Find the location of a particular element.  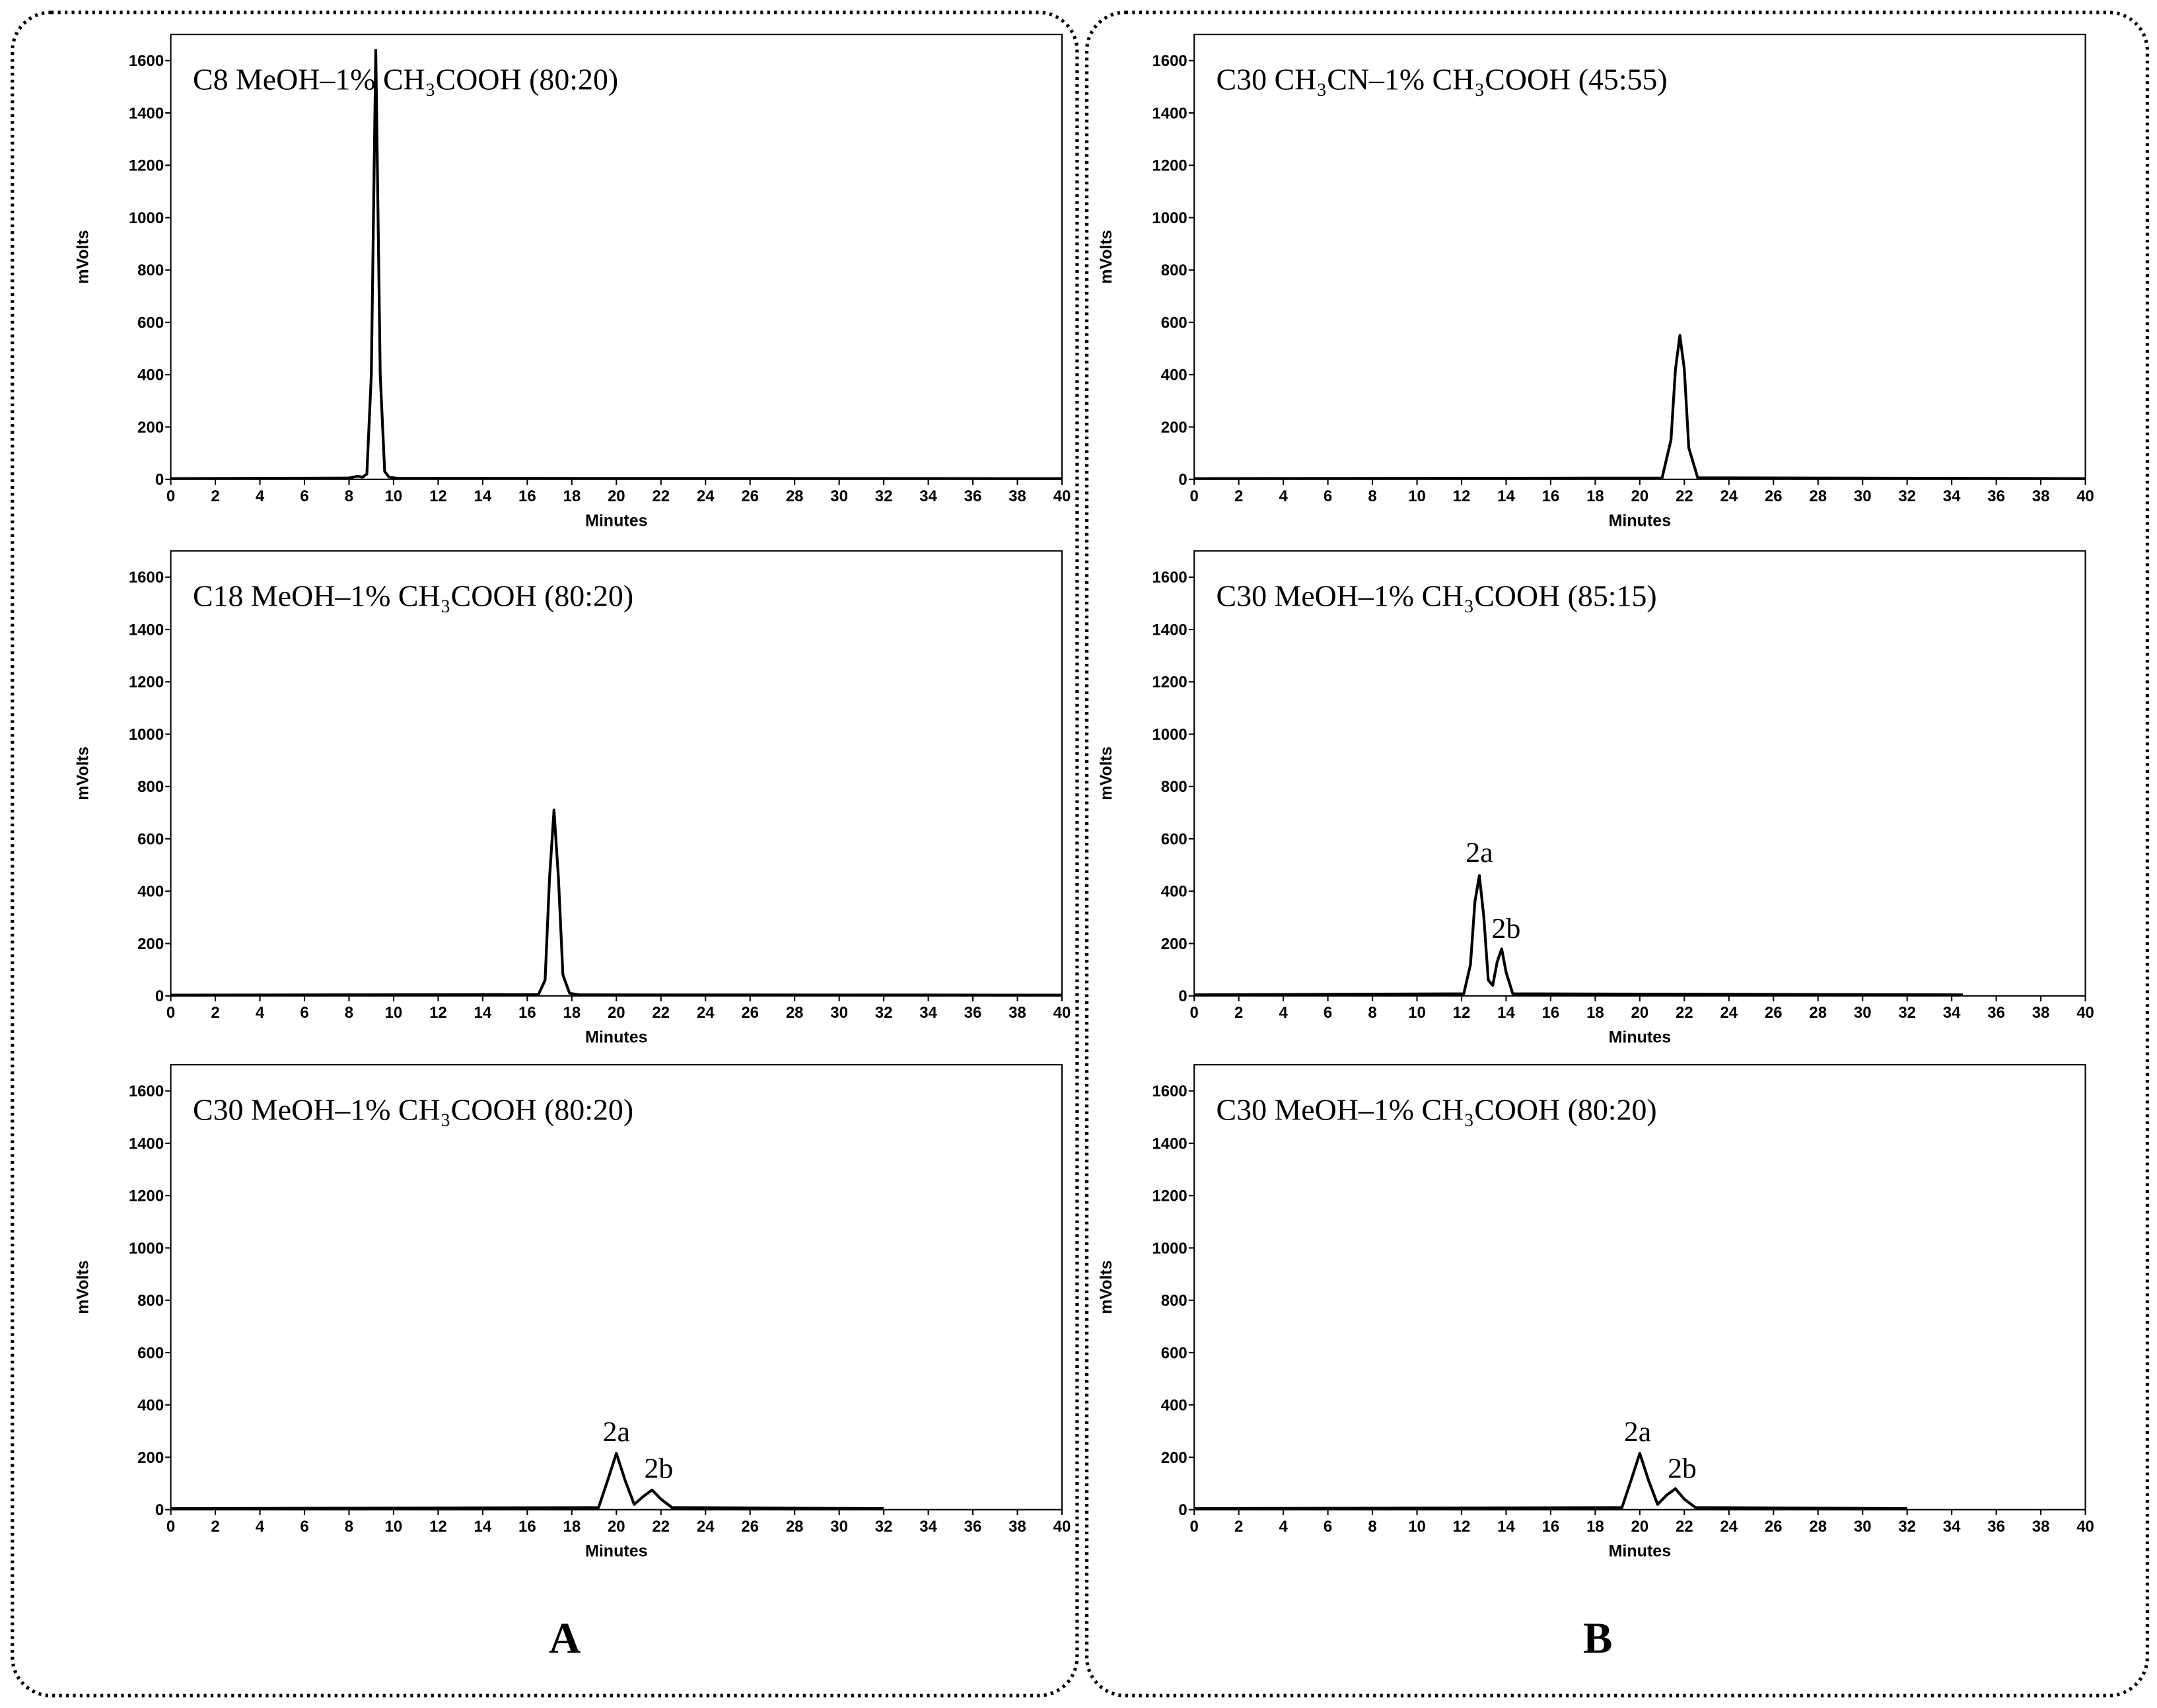

chart-title: C18 MeOH–1% CH₃COOH (80:20) is located at coordinates (413, 596).